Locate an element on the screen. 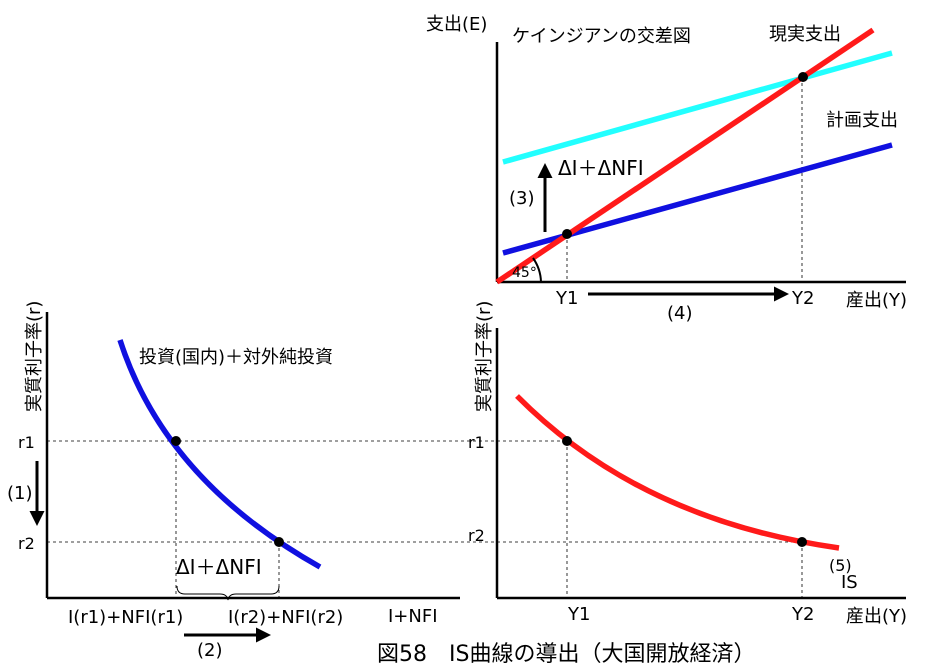 This screenshot has height=670, width=946. actual-expenditure-label: 現実支出 is located at coordinates (805, 34).